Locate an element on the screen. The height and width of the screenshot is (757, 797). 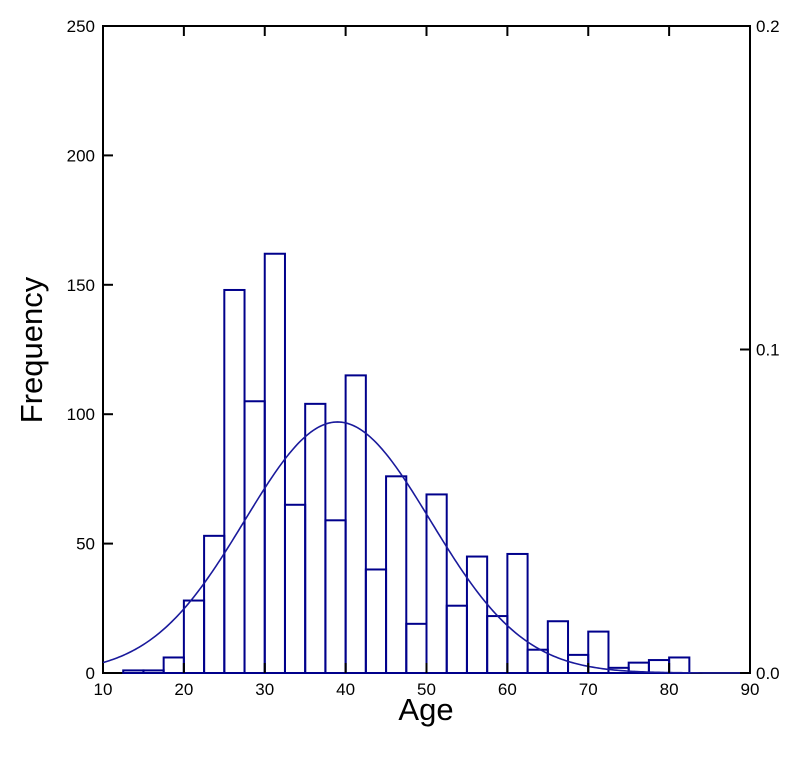
right-tick-label: 0.2 is located at coordinates (768, 26).